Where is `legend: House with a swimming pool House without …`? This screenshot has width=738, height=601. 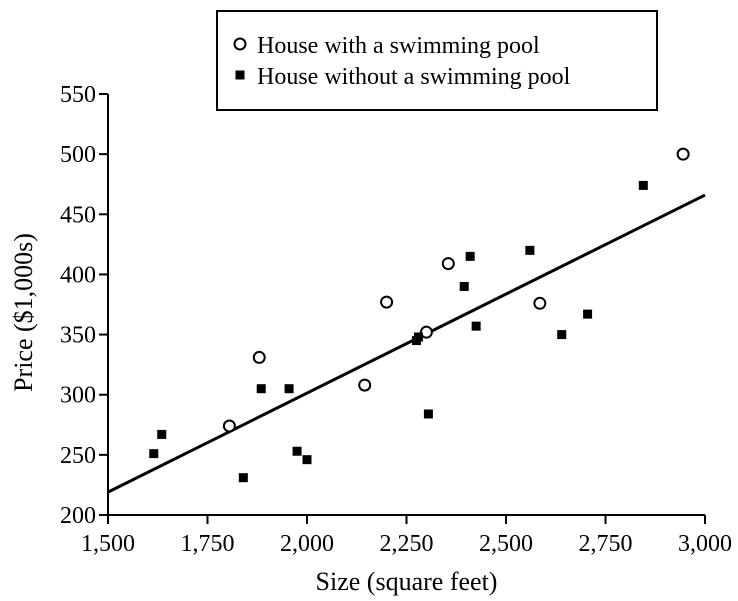 legend: House with a swimming pool House without … is located at coordinates (437, 60).